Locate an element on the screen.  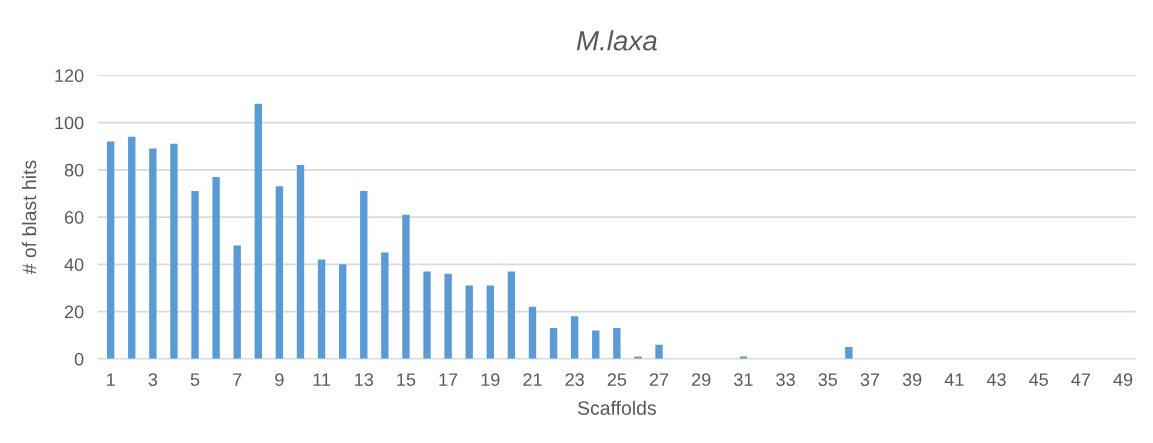
x-tick-label: 35 is located at coordinates (828, 379).